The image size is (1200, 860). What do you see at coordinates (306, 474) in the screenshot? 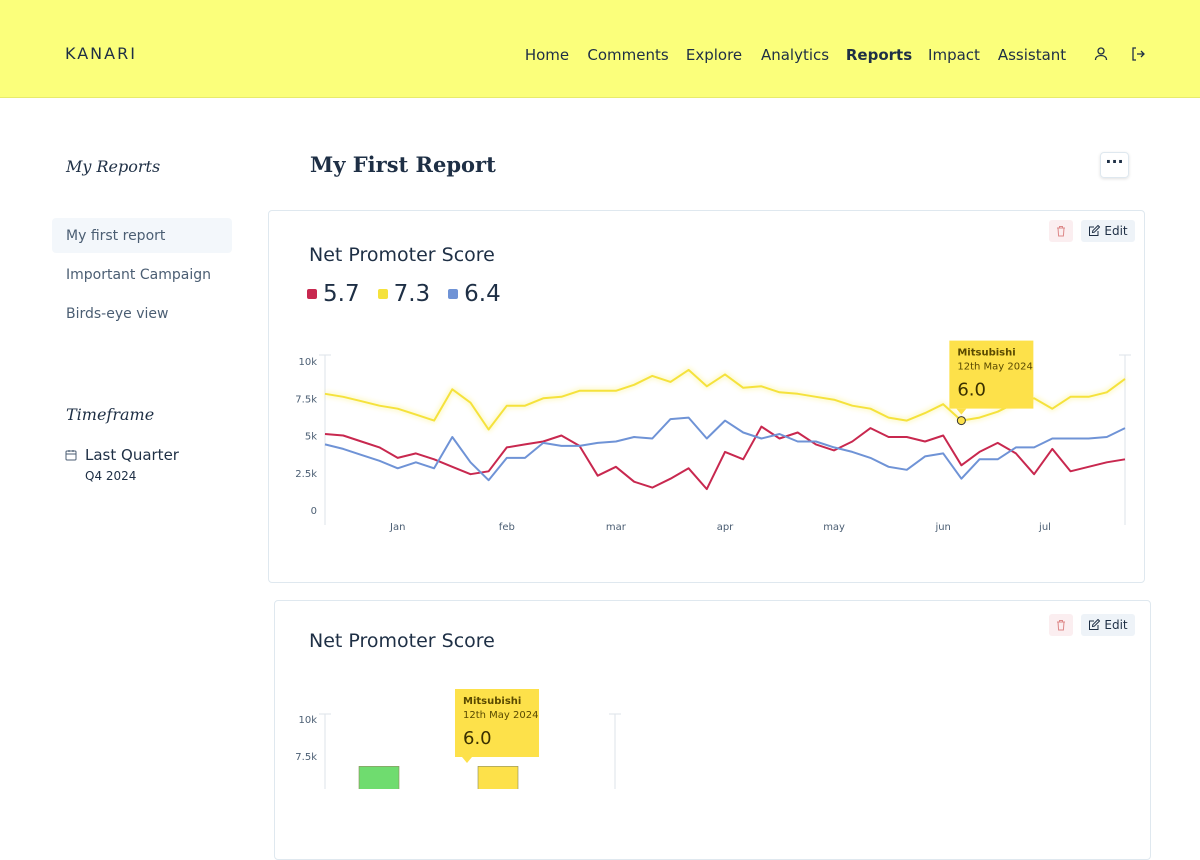
I see `y-tick-label: 2.5k` at bounding box center [306, 474].